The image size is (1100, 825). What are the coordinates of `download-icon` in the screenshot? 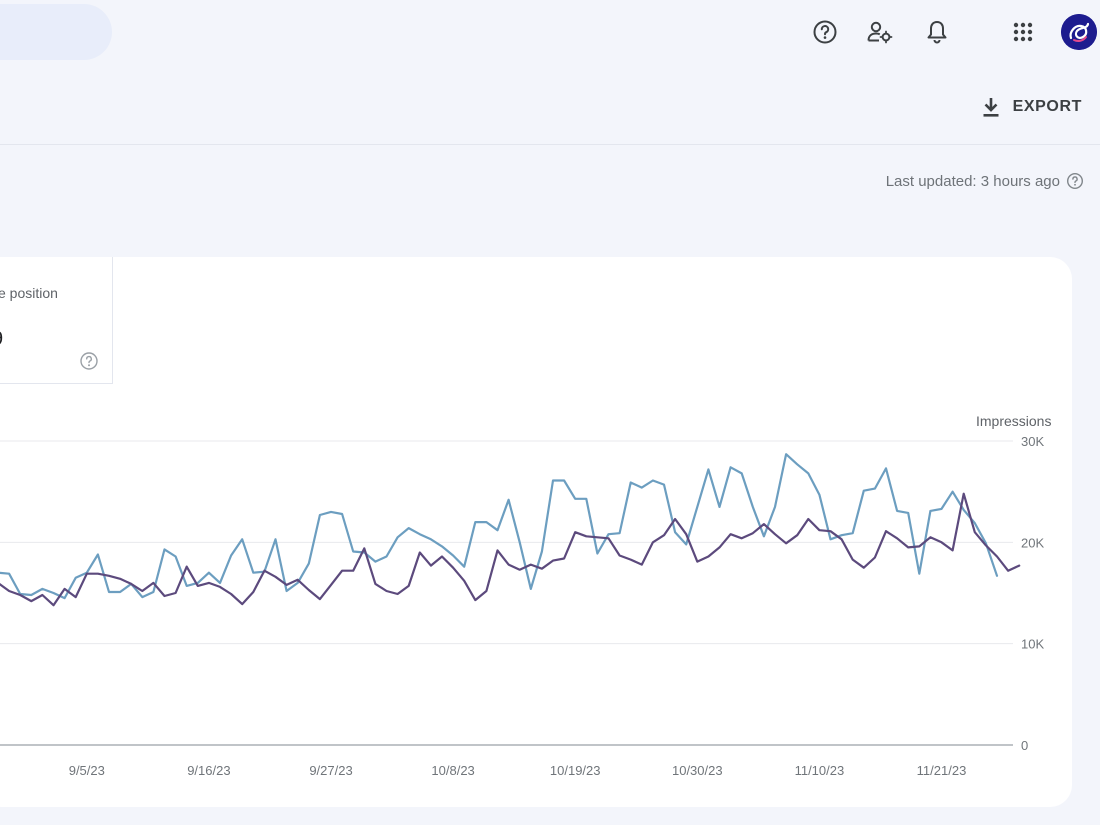 It's located at (991, 107).